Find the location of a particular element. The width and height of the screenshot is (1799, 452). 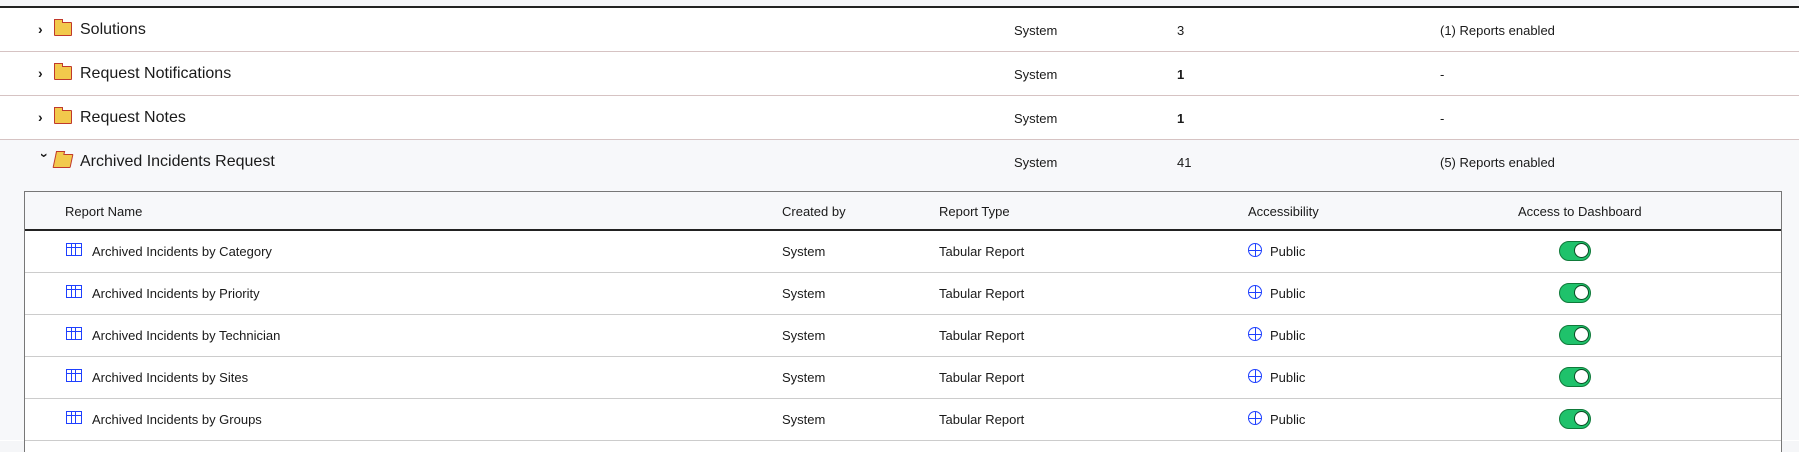

header-report-name: Report Name is located at coordinates (104, 211).